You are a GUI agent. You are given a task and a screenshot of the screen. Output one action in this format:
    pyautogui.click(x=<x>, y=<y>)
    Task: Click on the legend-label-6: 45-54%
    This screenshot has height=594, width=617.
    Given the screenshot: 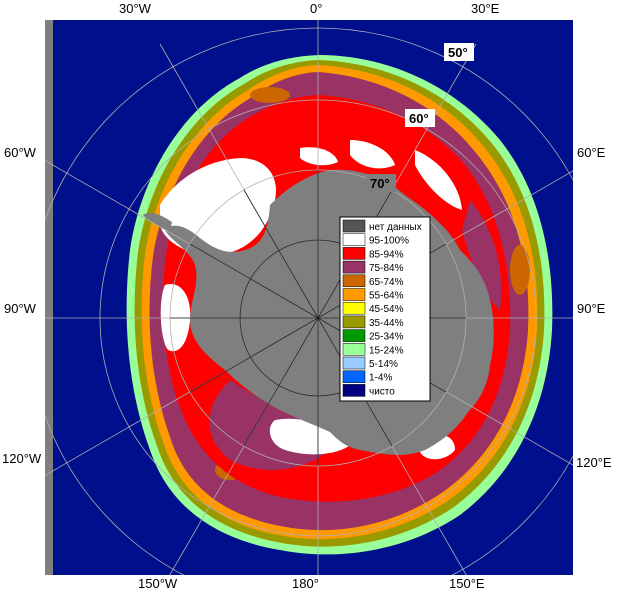 What is the action you would take?
    pyautogui.click(x=386, y=309)
    